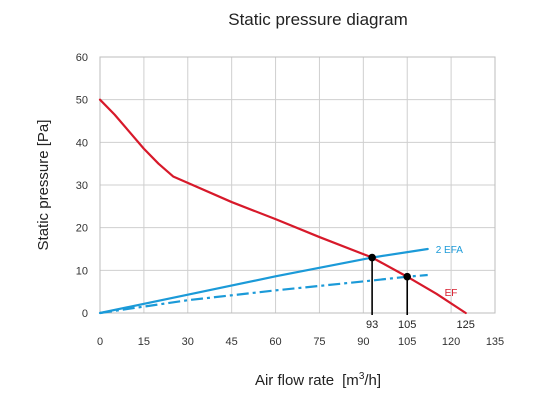  Describe the element at coordinates (420, 292) in the screenshot. I see `operating-points: 93 105 125` at that location.